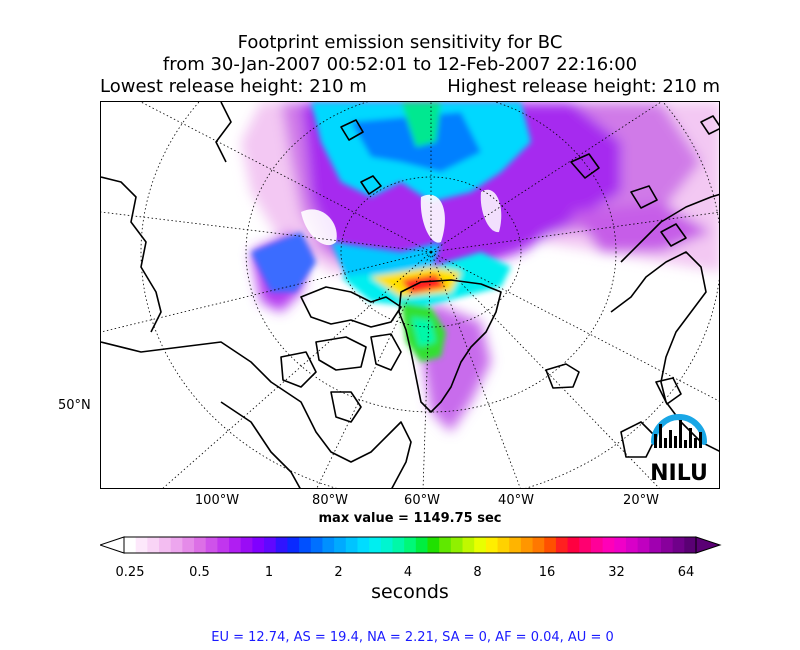 The image size is (800, 650). I want to click on colorbar-tick-label: 0.25, so click(130, 572).